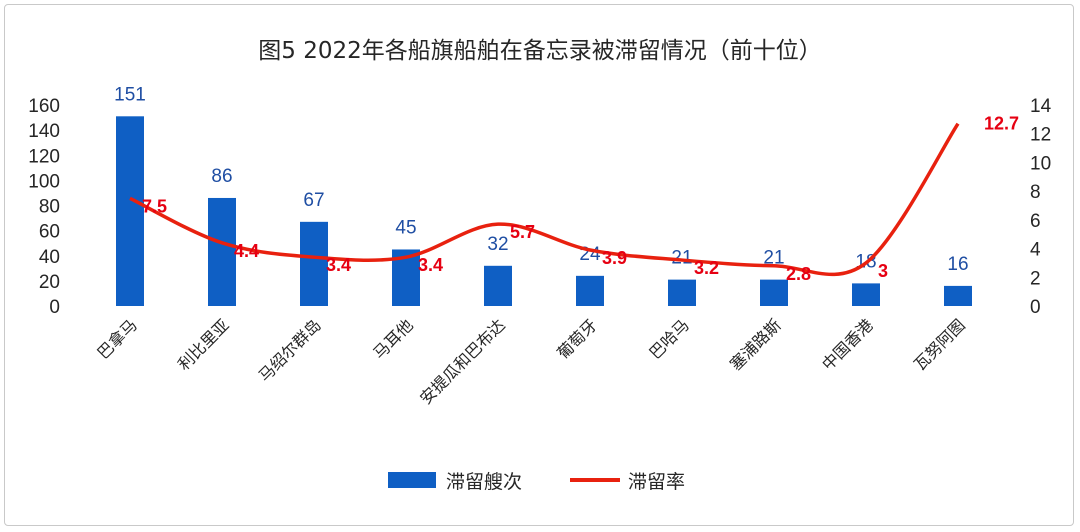 The image size is (1080, 532). Describe the element at coordinates (1001, 124) in the screenshot. I see `rate-value-label: 12.7` at that location.